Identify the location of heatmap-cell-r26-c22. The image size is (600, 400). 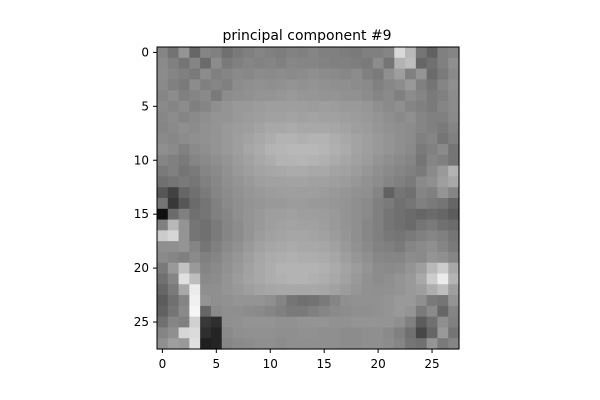
(399, 332).